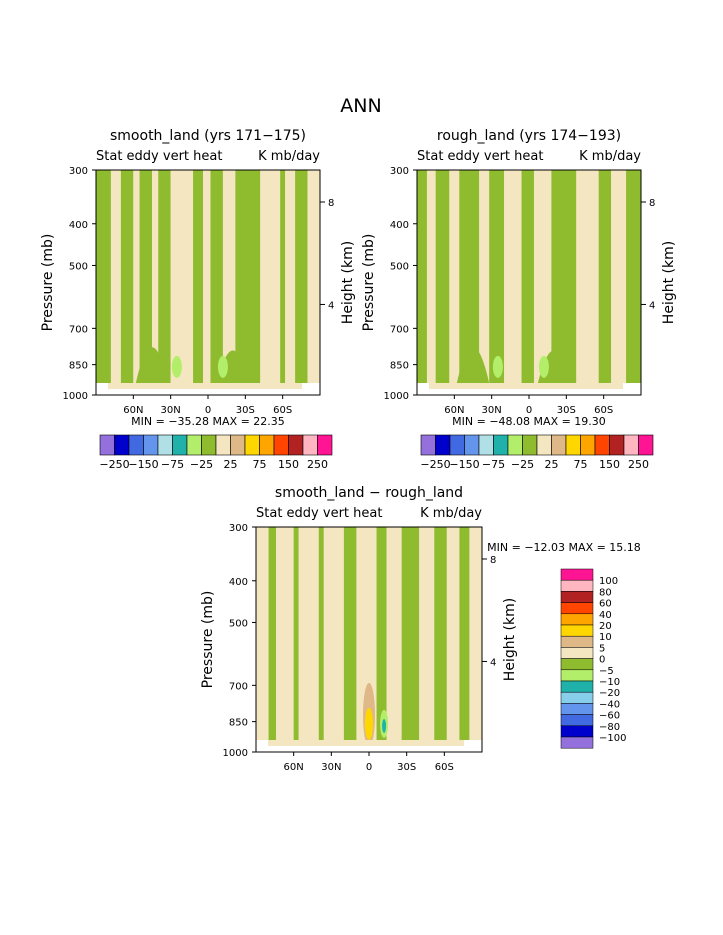  I want to click on colorbar-label: −250, so click(435, 464).